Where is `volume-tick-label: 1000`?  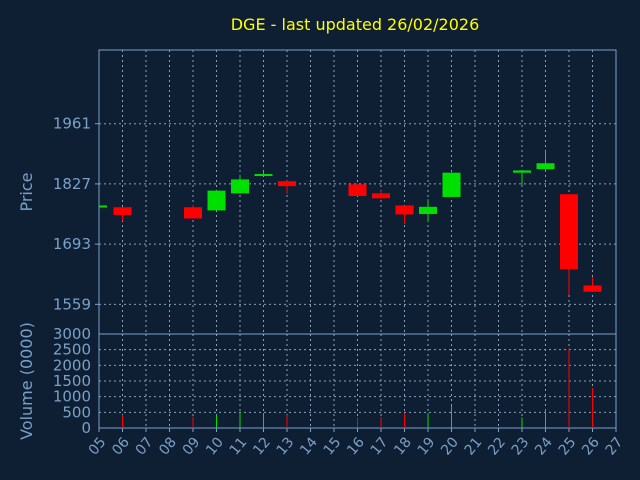 volume-tick-label: 1000 is located at coordinates (72, 397).